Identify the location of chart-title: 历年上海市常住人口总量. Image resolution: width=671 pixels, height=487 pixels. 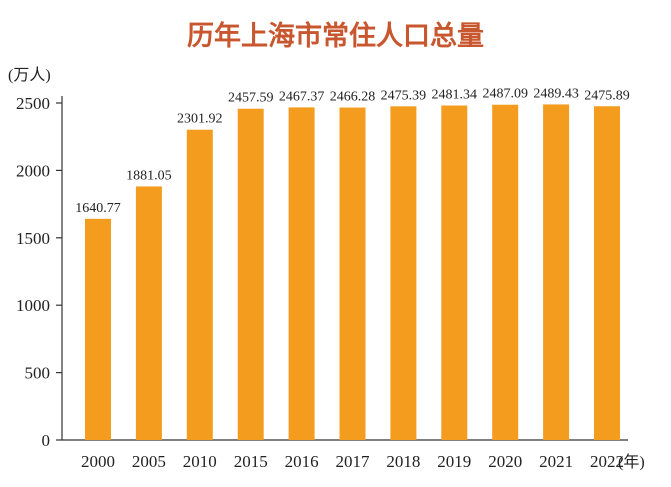
(335, 36).